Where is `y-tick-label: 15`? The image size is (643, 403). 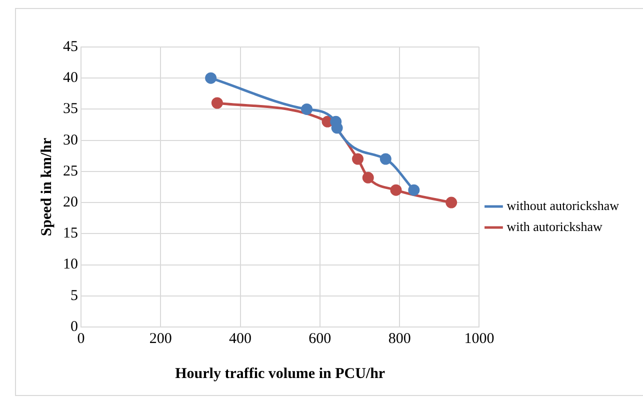 y-tick-label: 15 is located at coordinates (70, 234).